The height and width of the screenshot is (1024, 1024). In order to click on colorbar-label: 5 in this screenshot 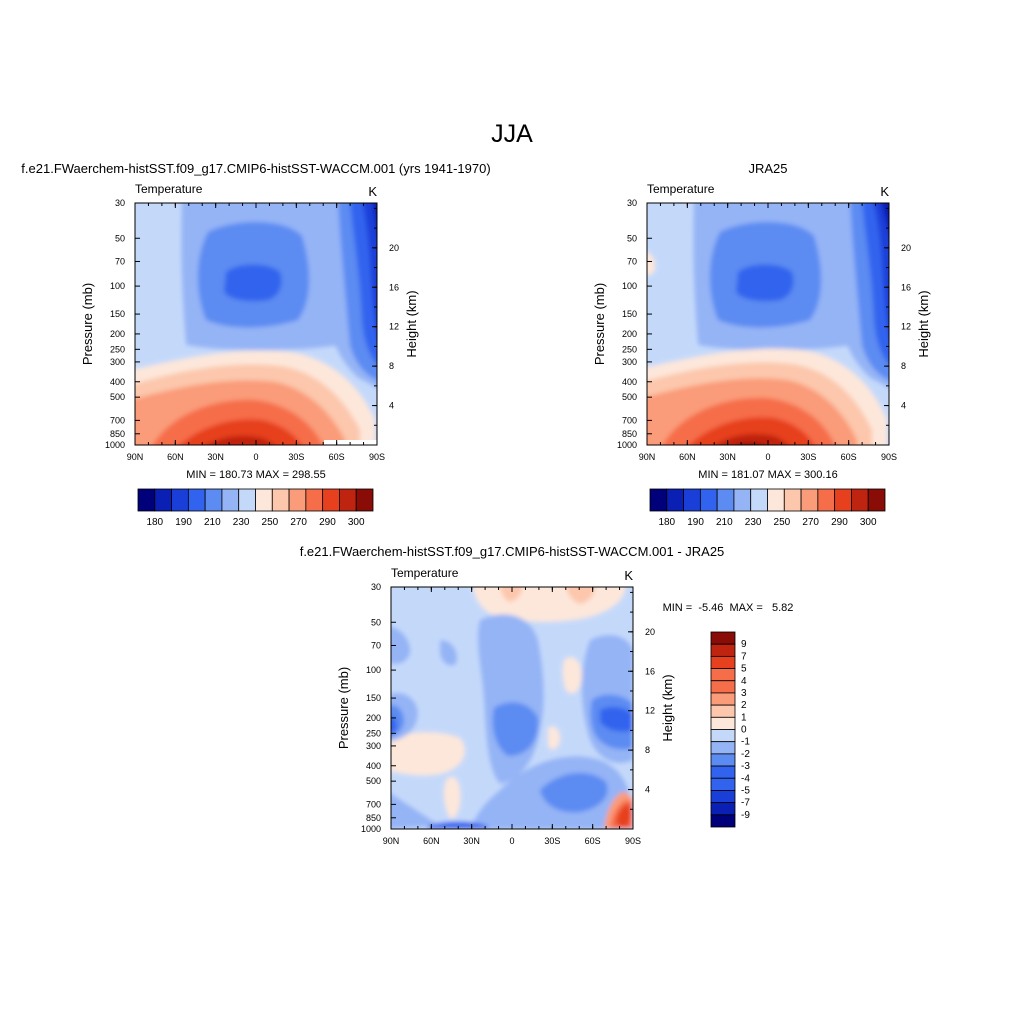, I will do `click(744, 669)`.